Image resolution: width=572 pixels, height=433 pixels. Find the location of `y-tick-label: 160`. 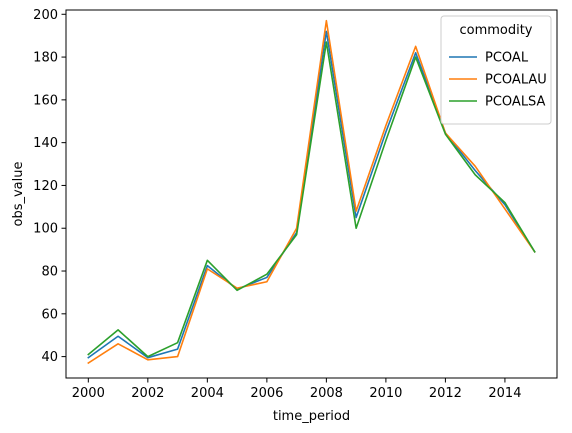

y-tick-label: 160 is located at coordinates (45, 100).